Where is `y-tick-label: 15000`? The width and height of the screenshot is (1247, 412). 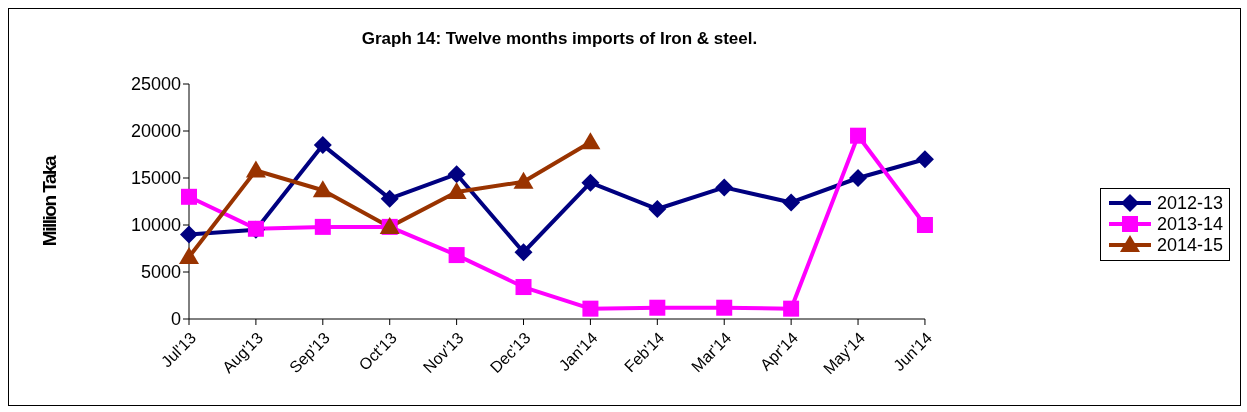
y-tick-label: 15000 is located at coordinates (155, 178).